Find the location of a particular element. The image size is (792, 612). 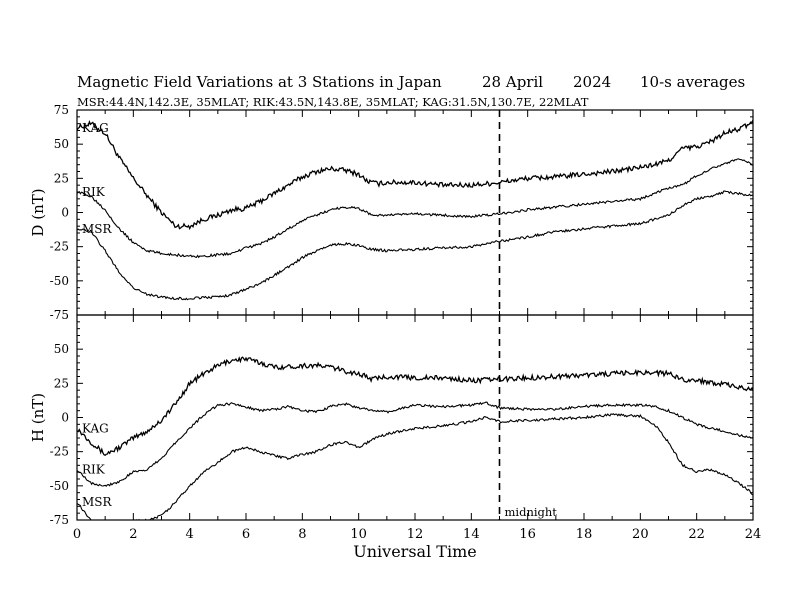

series-label-kag-bottom: KAG is located at coordinates (95, 428).